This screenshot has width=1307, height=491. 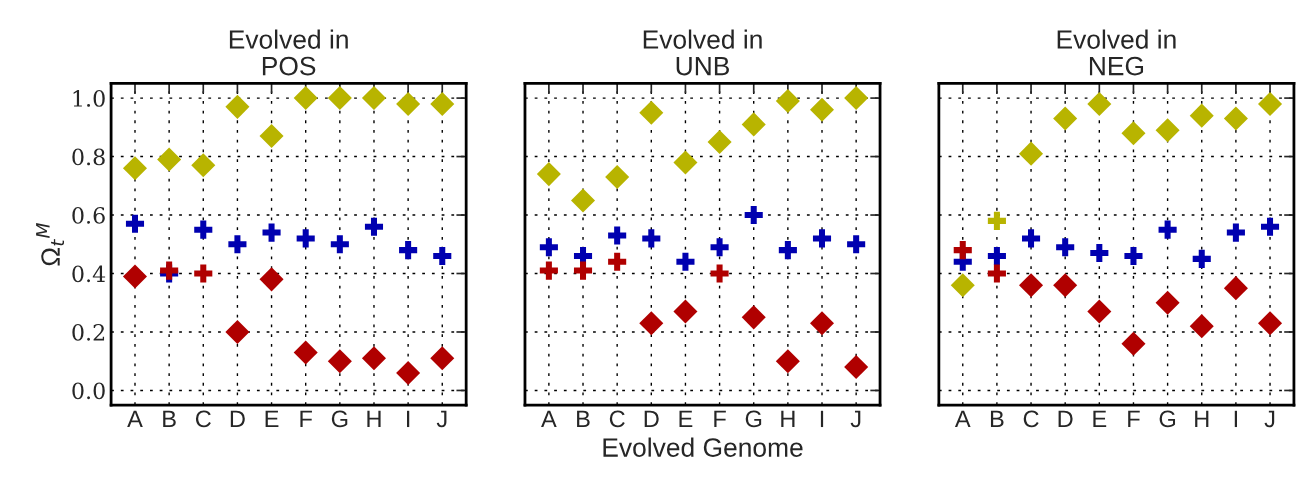 I want to click on chart-title: Evolved in UNB, so click(x=702, y=52).